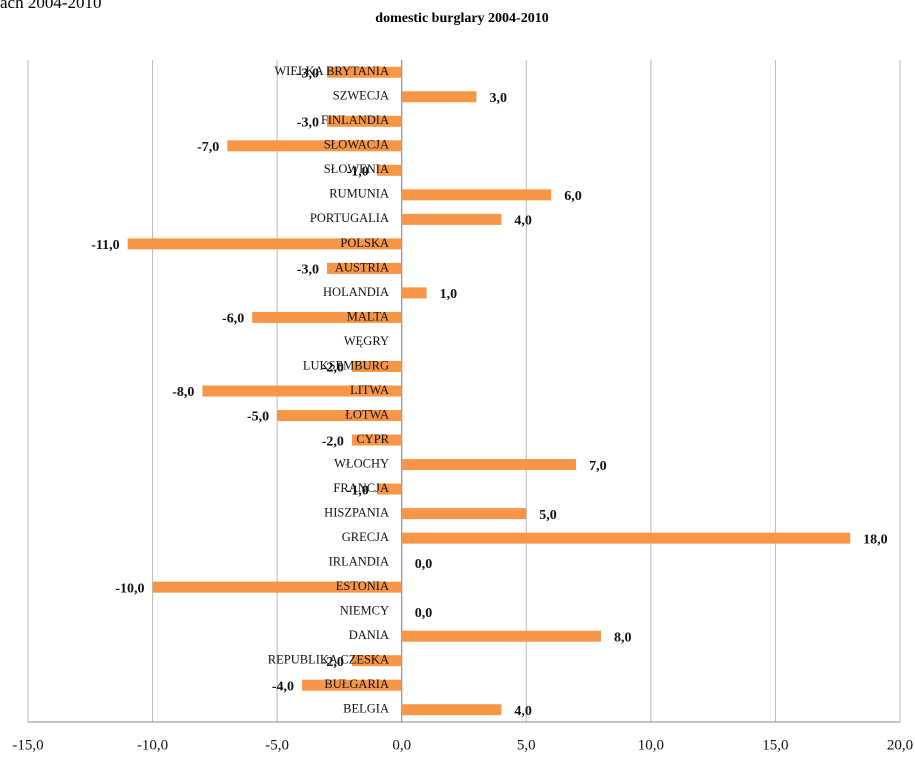 Image resolution: width=915 pixels, height=758 pixels. What do you see at coordinates (369, 390) in the screenshot?
I see `category-label: LITWA` at bounding box center [369, 390].